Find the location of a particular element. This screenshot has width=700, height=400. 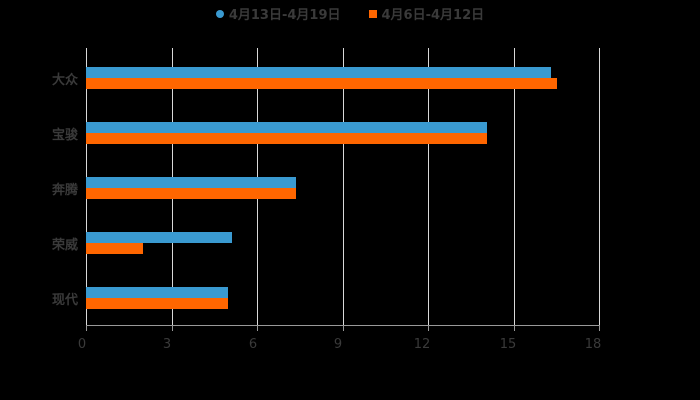

legend-item-series-2: 4月6日-4月12日 is located at coordinates (426, 13).